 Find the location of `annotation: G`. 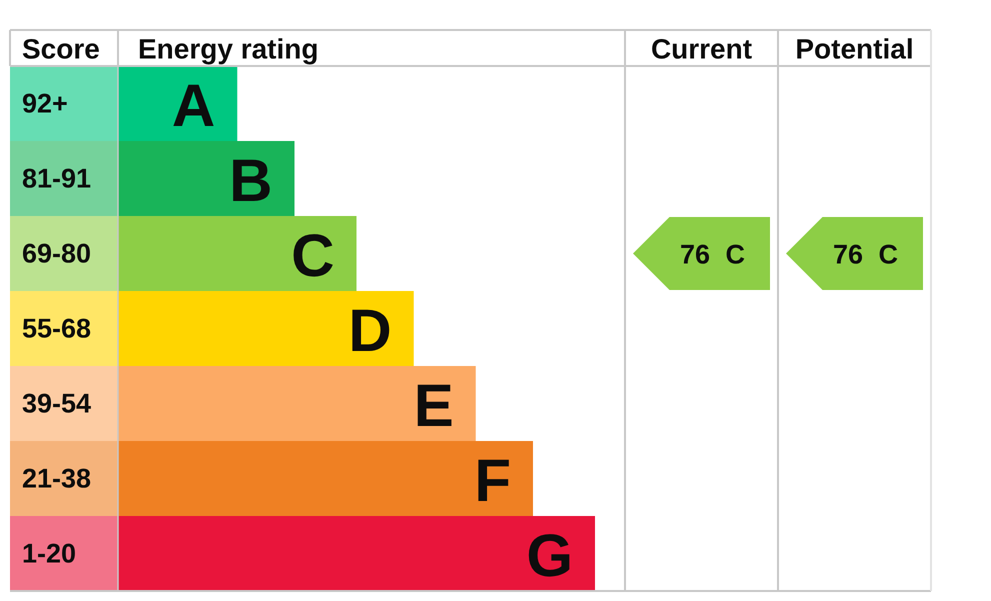

annotation: G is located at coordinates (549, 555).